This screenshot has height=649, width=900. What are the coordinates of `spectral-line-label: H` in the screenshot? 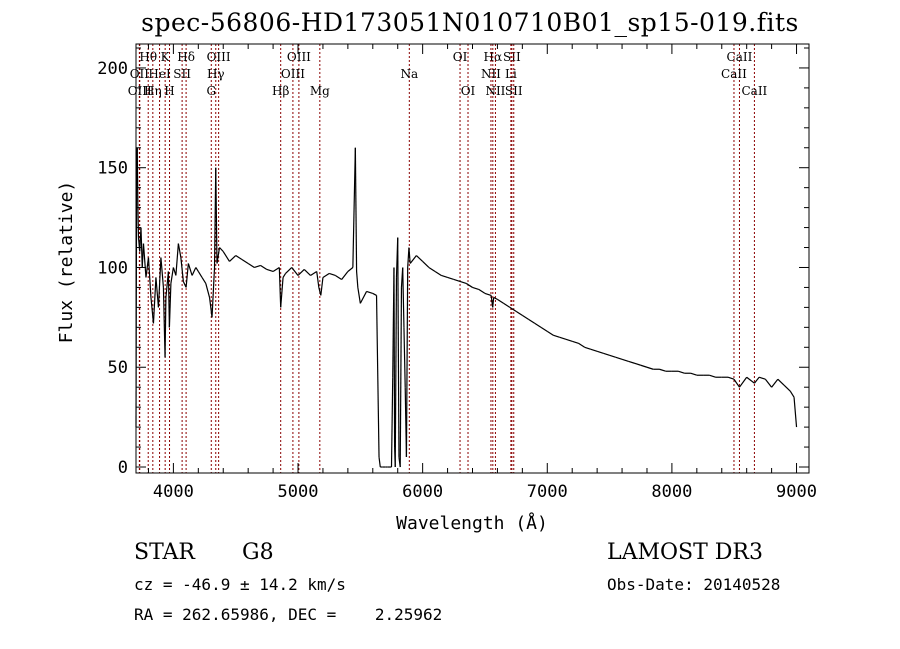 It's located at (169, 91).